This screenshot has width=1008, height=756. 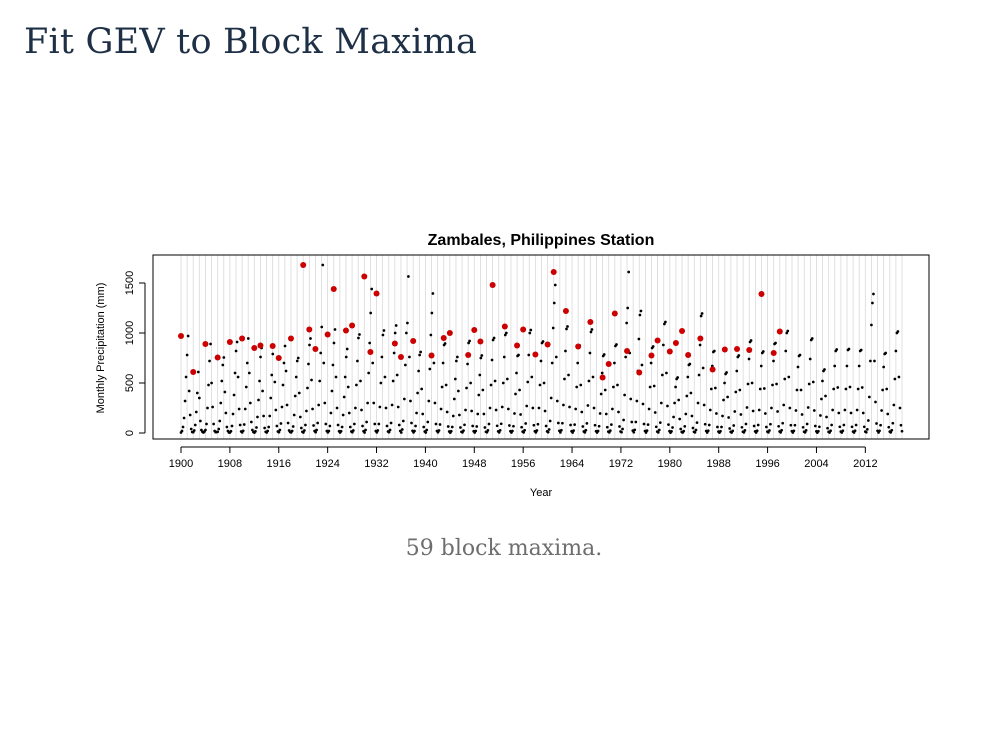 What do you see at coordinates (504, 548) in the screenshot?
I see `slide-caption: 59 block maxima.` at bounding box center [504, 548].